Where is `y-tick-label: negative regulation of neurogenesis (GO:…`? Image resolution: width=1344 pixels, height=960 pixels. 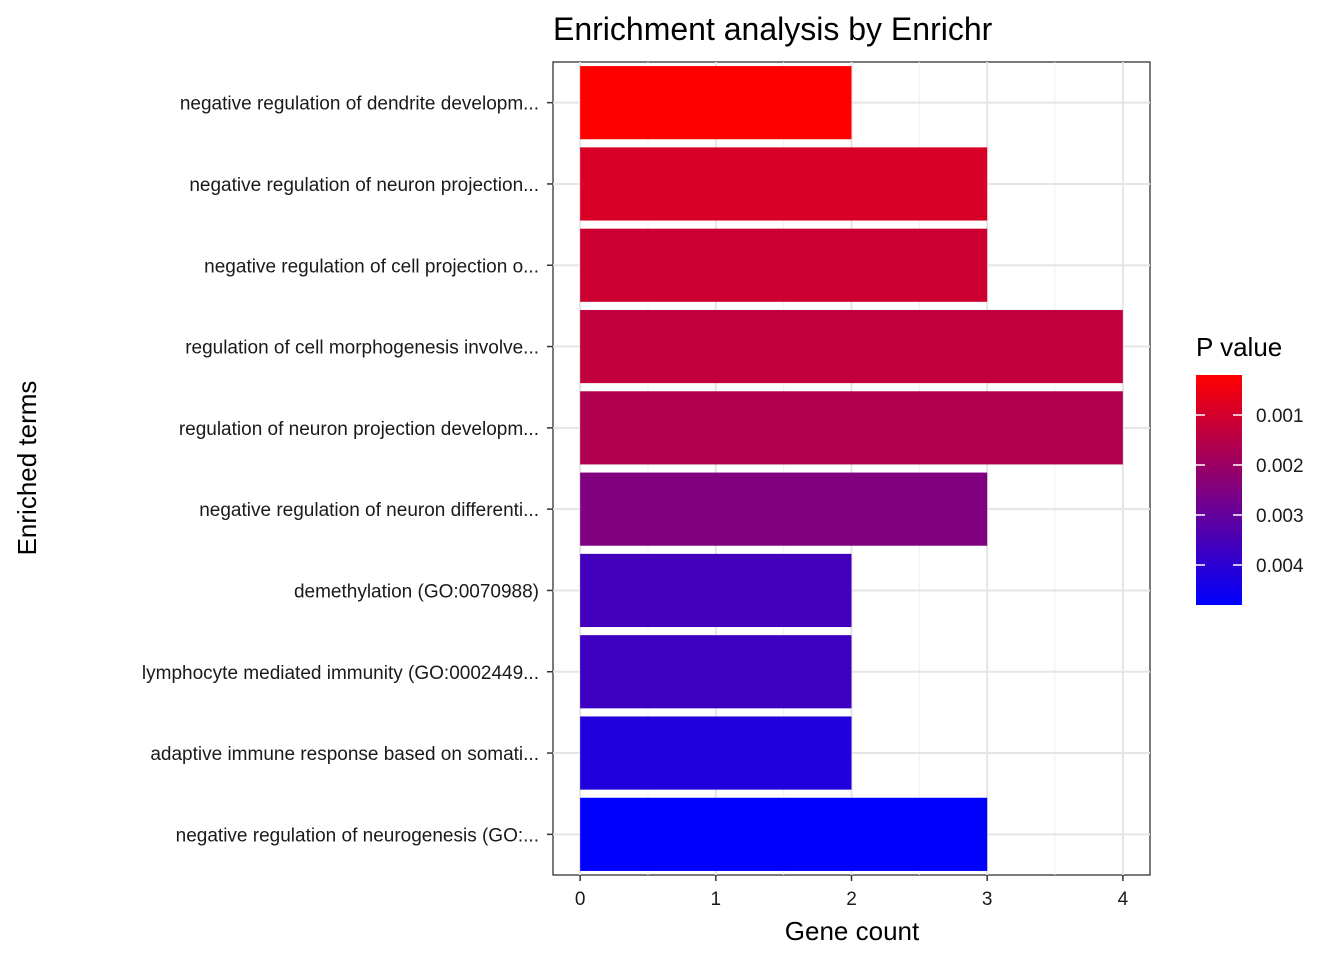 y-tick-label: negative regulation of neurogenesis (GO:… is located at coordinates (357, 835).